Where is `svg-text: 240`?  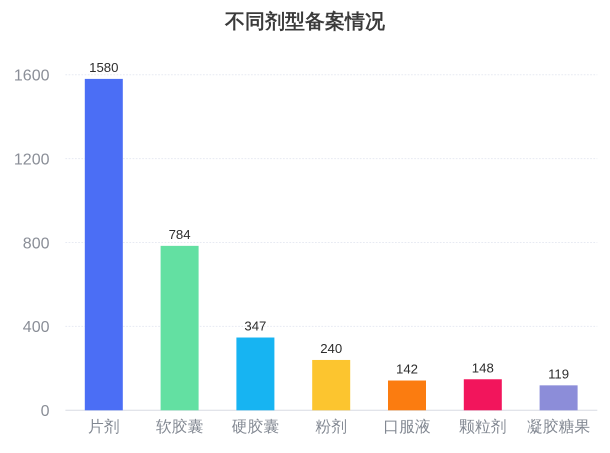 svg-text: 240 is located at coordinates (331, 348).